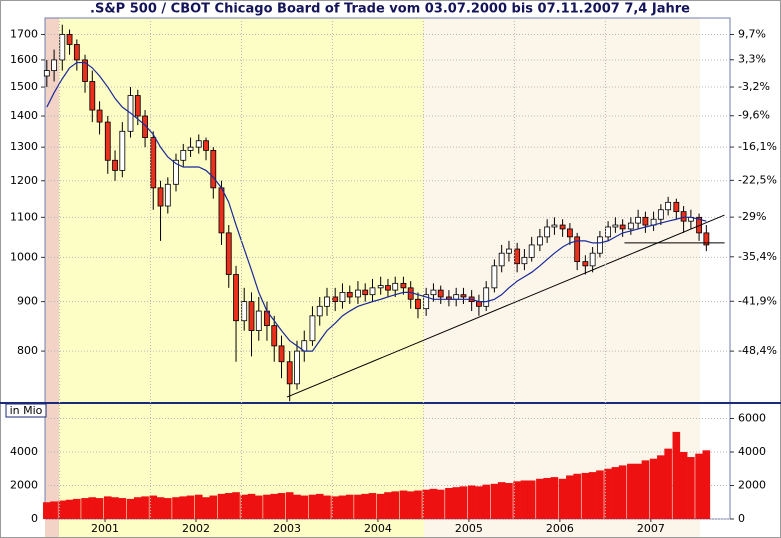 This screenshot has width=781, height=538. Describe the element at coordinates (24, 33) in the screenshot. I see `y-tick-label: 1700` at that location.